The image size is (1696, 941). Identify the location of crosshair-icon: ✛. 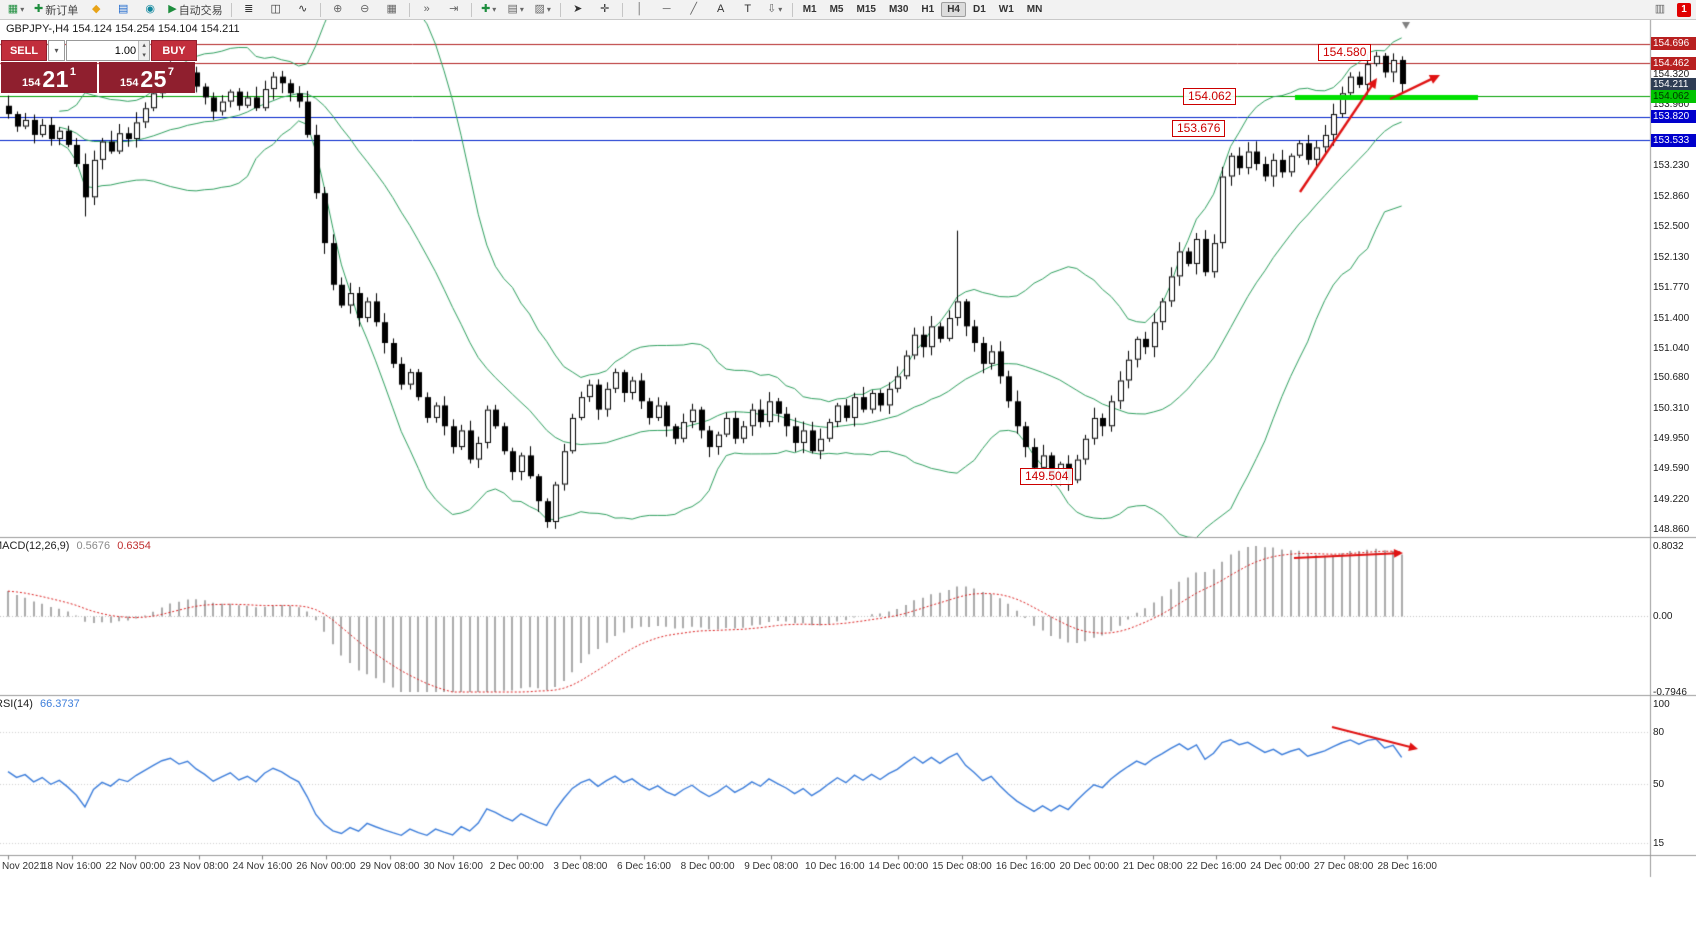
(605, 9).